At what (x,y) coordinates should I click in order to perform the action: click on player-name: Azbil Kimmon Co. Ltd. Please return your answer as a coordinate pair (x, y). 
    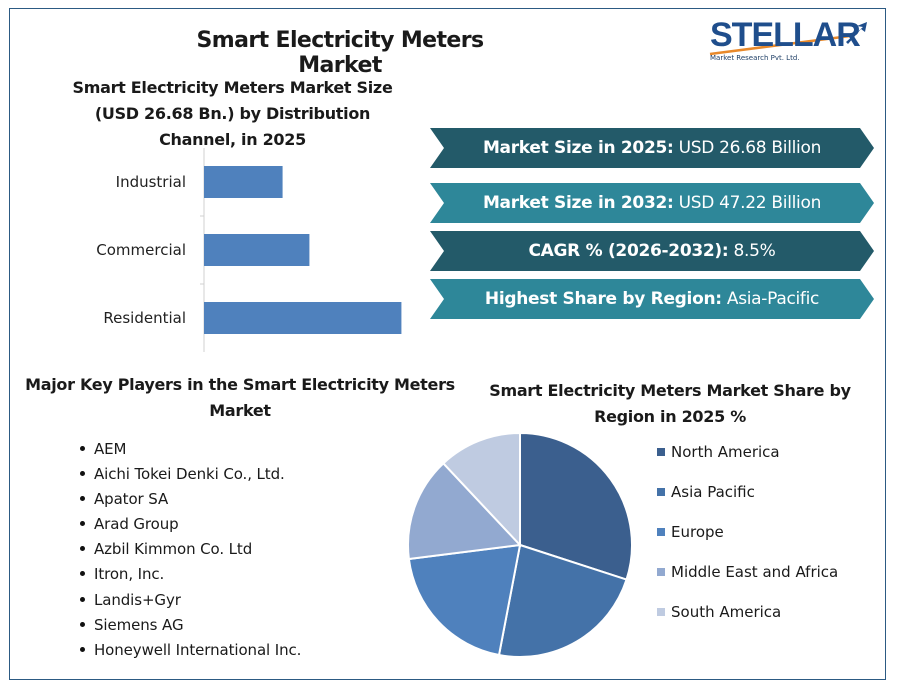
    Looking at the image, I should click on (173, 549).